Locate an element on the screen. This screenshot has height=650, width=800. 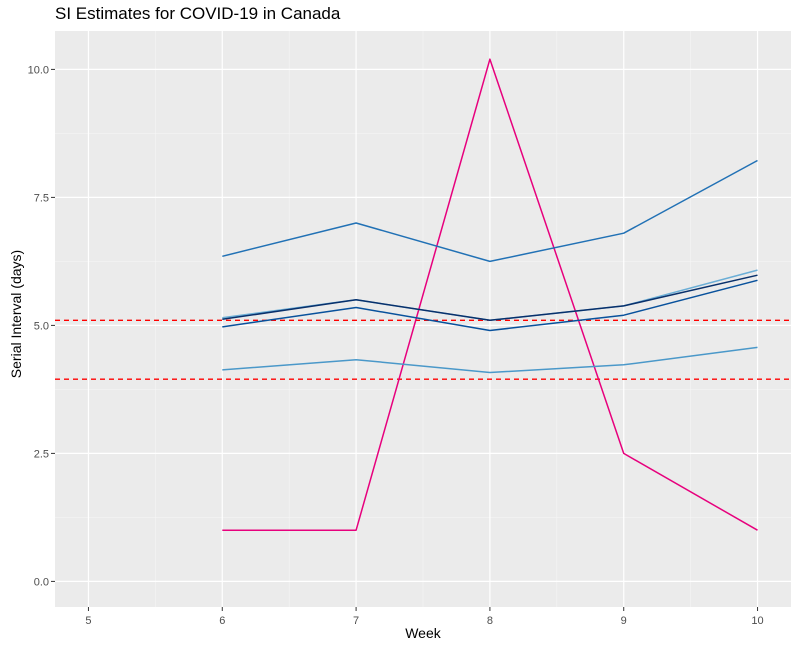
y-axis-title: Serial Interval (days) is located at coordinates (16, 314).